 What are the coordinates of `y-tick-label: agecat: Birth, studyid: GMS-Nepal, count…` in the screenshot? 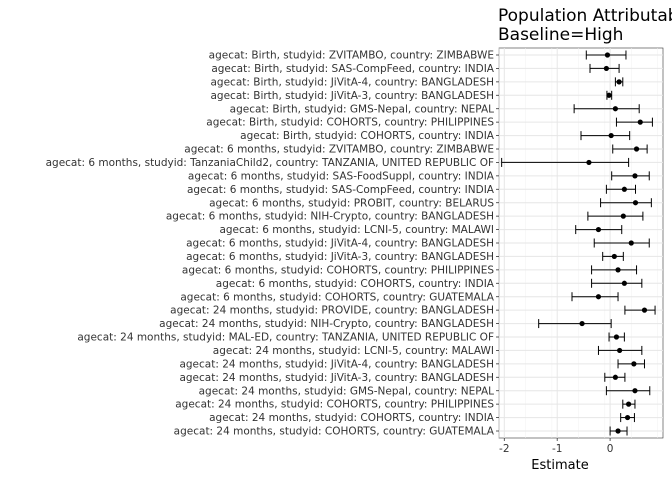 It's located at (362, 109).